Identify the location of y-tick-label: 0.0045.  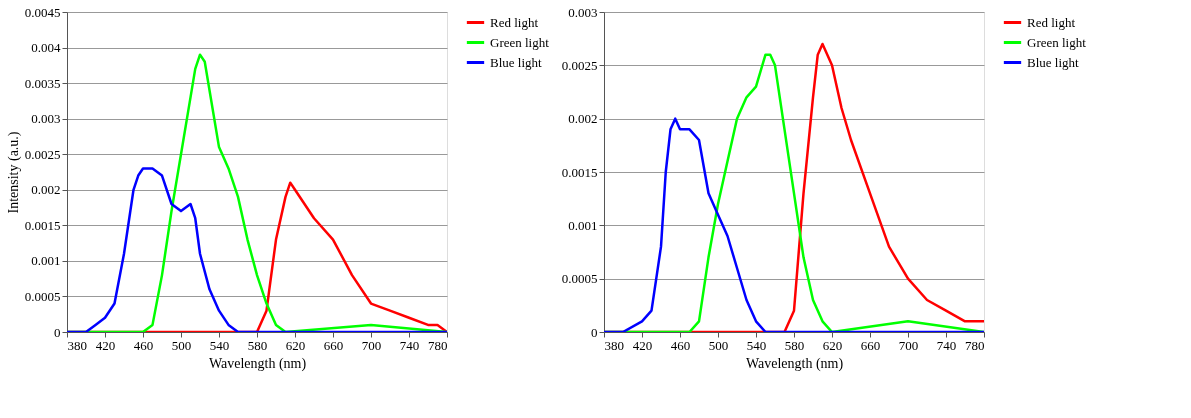
(42, 12).